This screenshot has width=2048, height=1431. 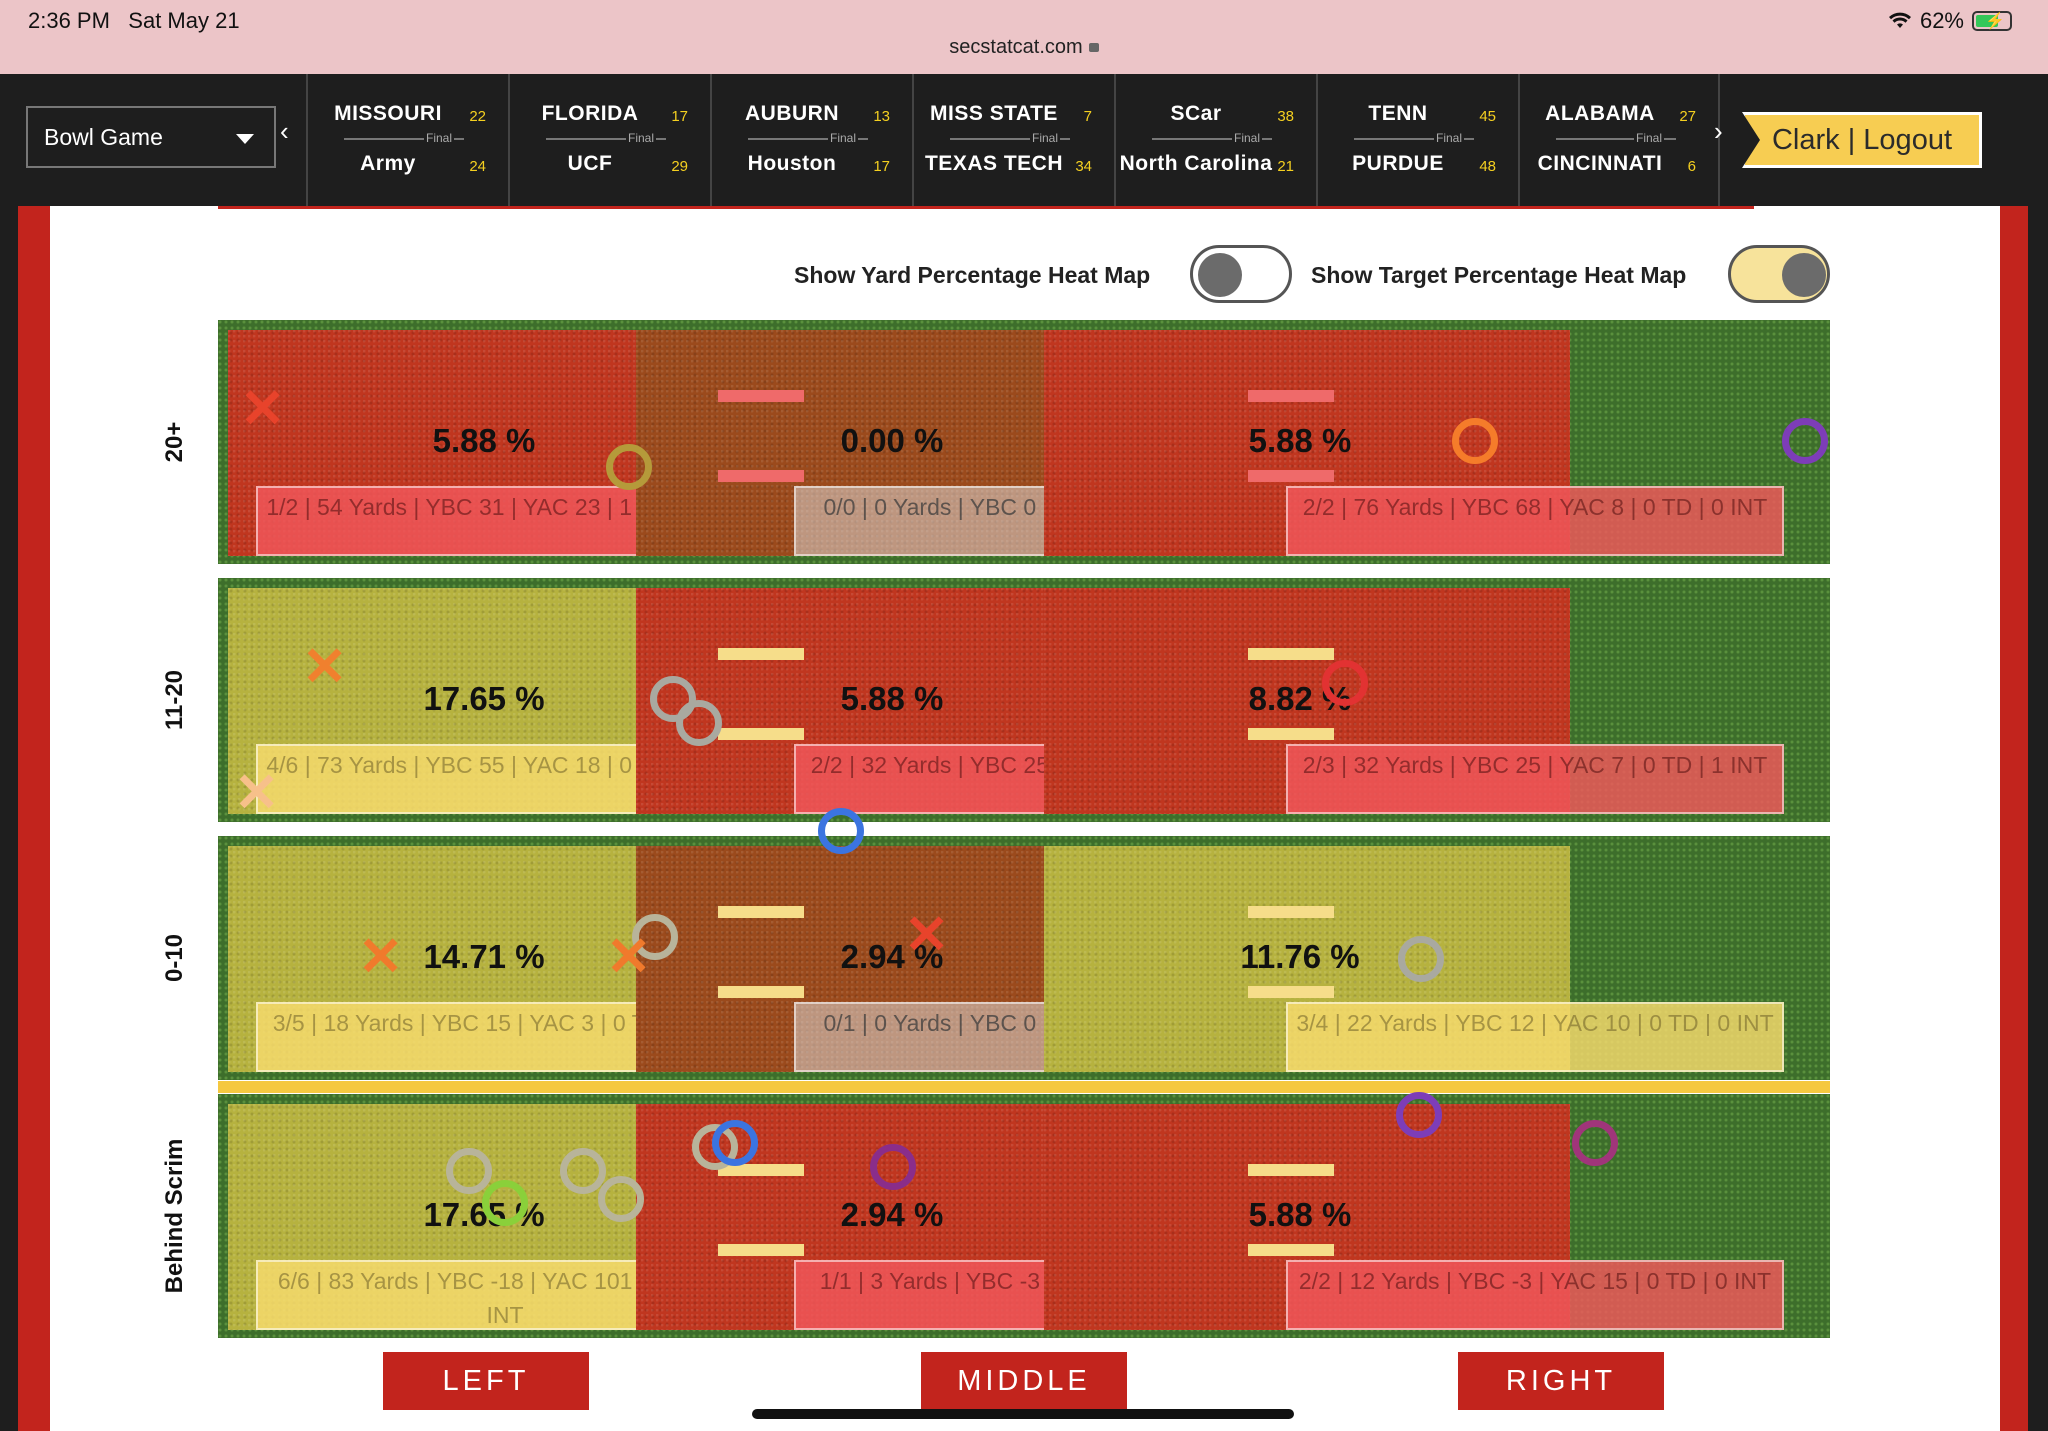 What do you see at coordinates (1398, 163) in the screenshot?
I see `team-away: PURDUE` at bounding box center [1398, 163].